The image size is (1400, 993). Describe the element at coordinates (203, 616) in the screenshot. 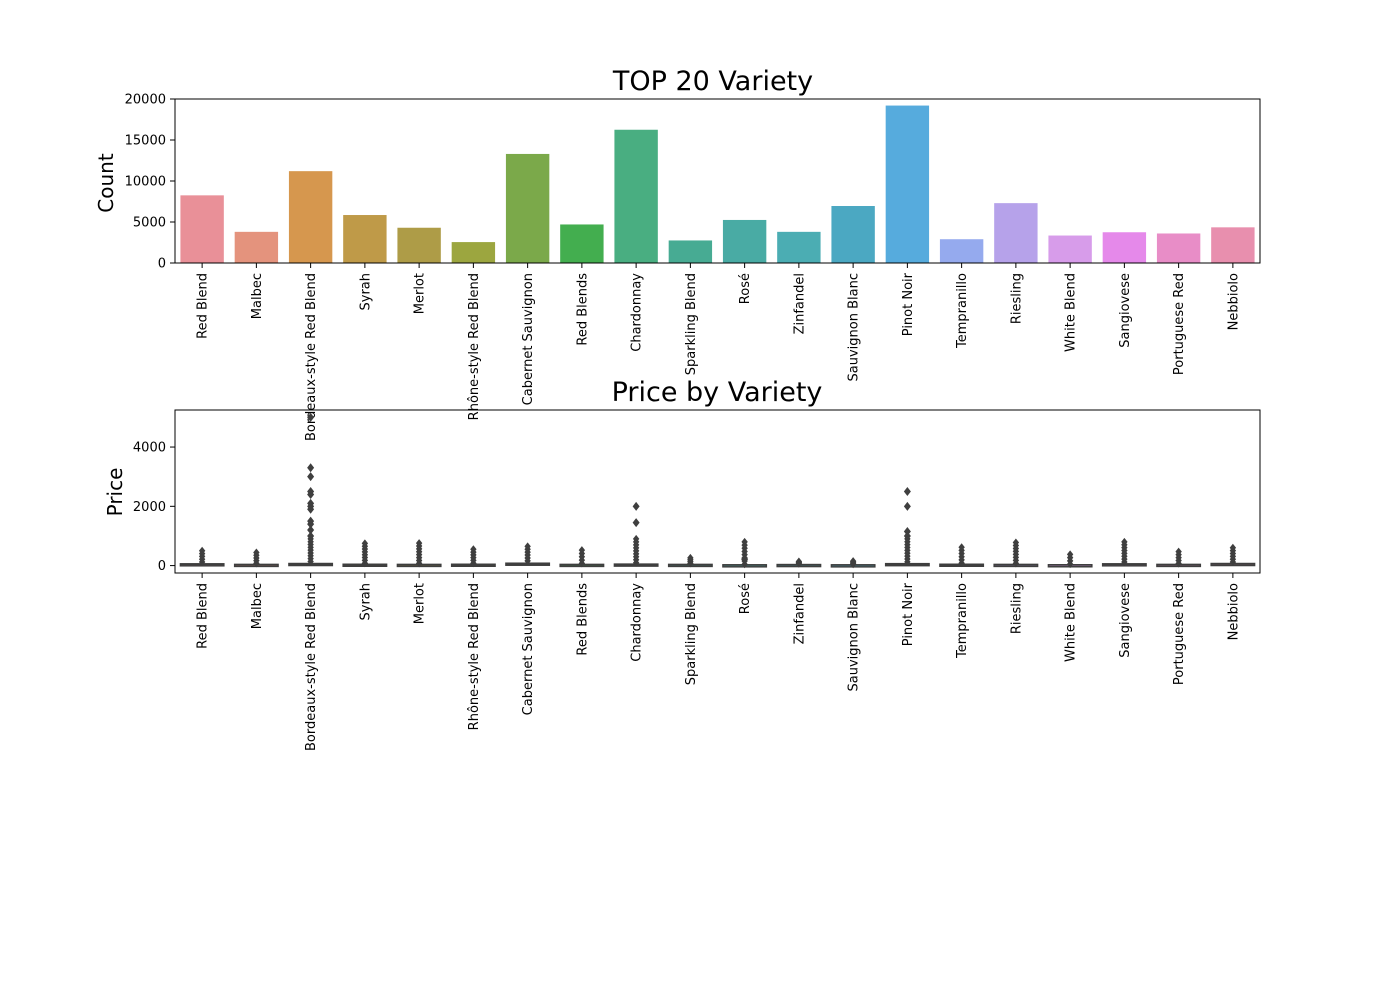

I see `x-tick-label: Red Blend` at that location.